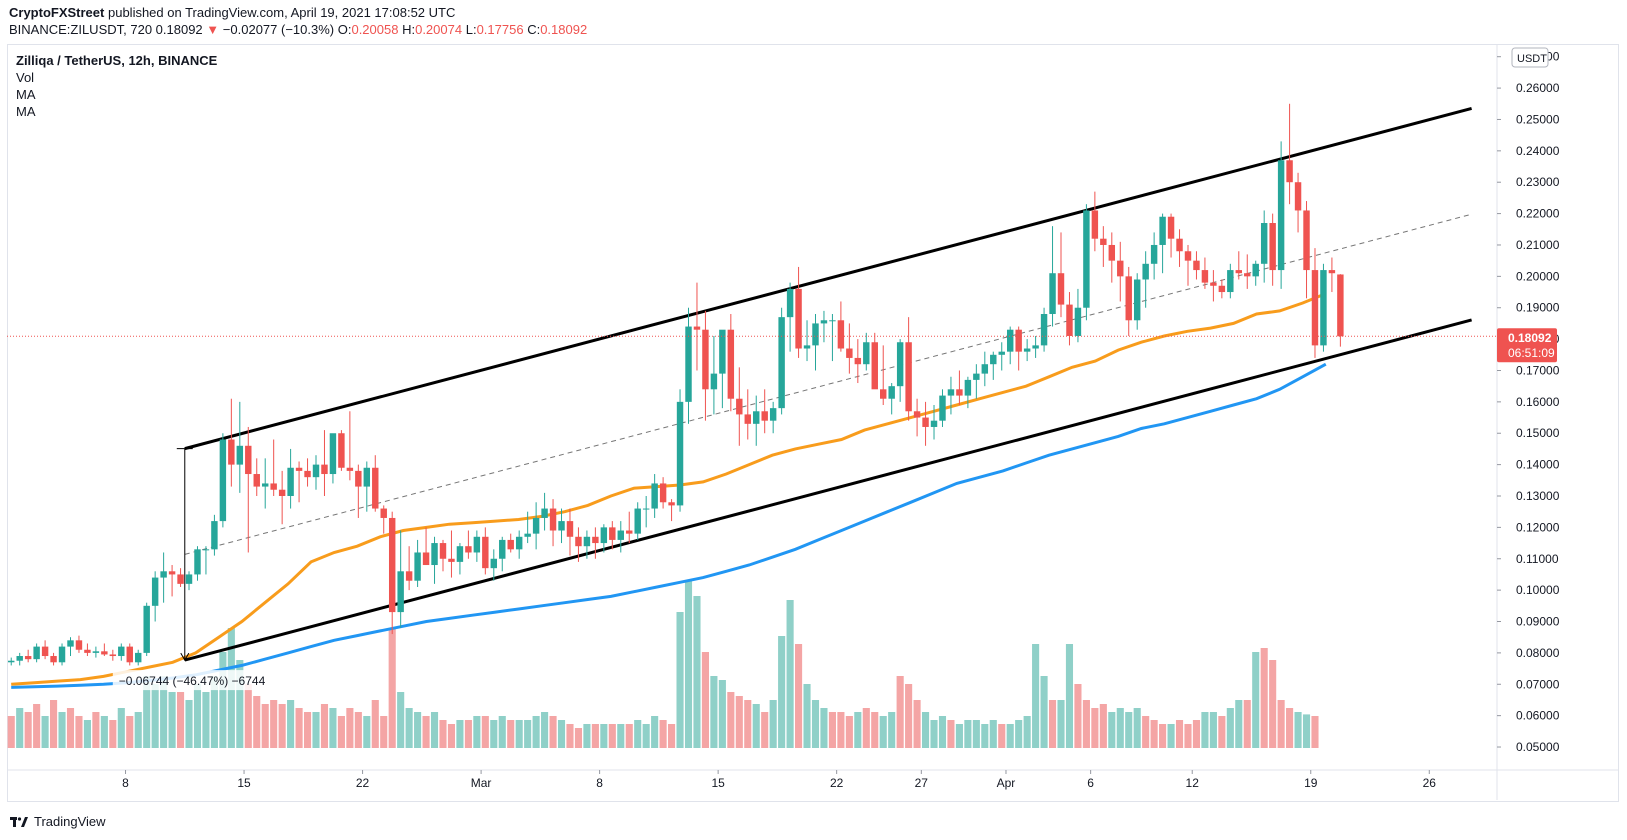 The image size is (1627, 840). I want to click on open-value: 0.20058, so click(375, 29).